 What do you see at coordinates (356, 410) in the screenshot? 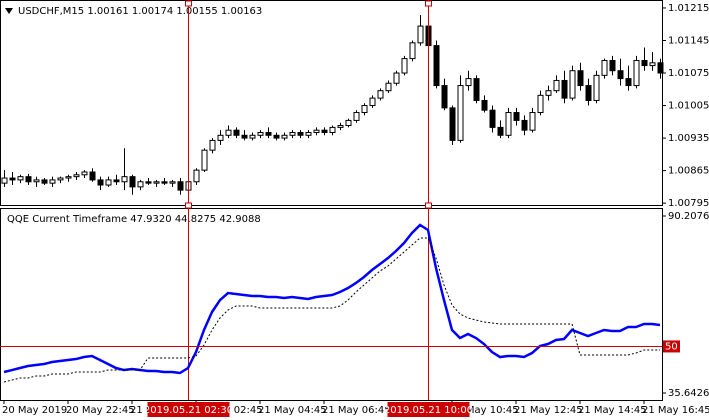
I see `x-tick-label: 21 May 06:45` at bounding box center [356, 410].